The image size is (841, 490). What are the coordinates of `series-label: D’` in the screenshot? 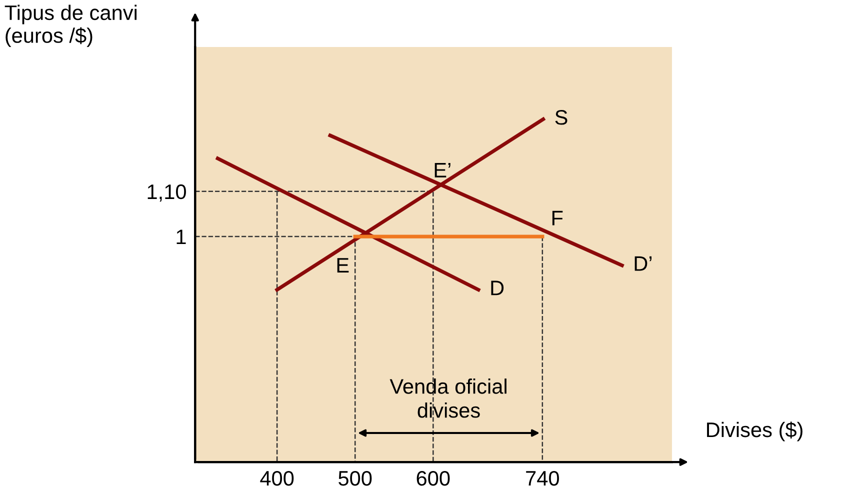 It's located at (643, 263).